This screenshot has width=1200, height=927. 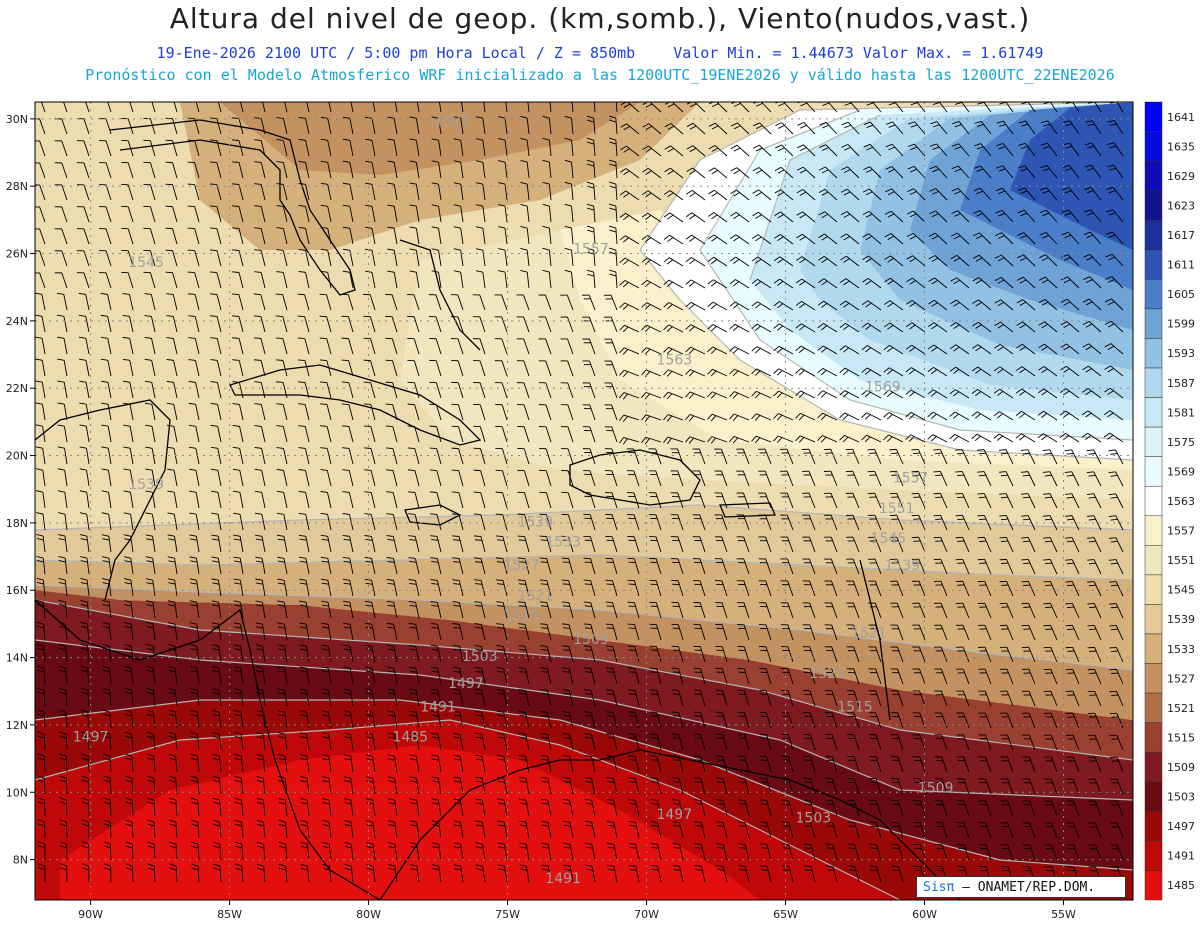 I want to click on contour-label: 1563, so click(x=675, y=361).